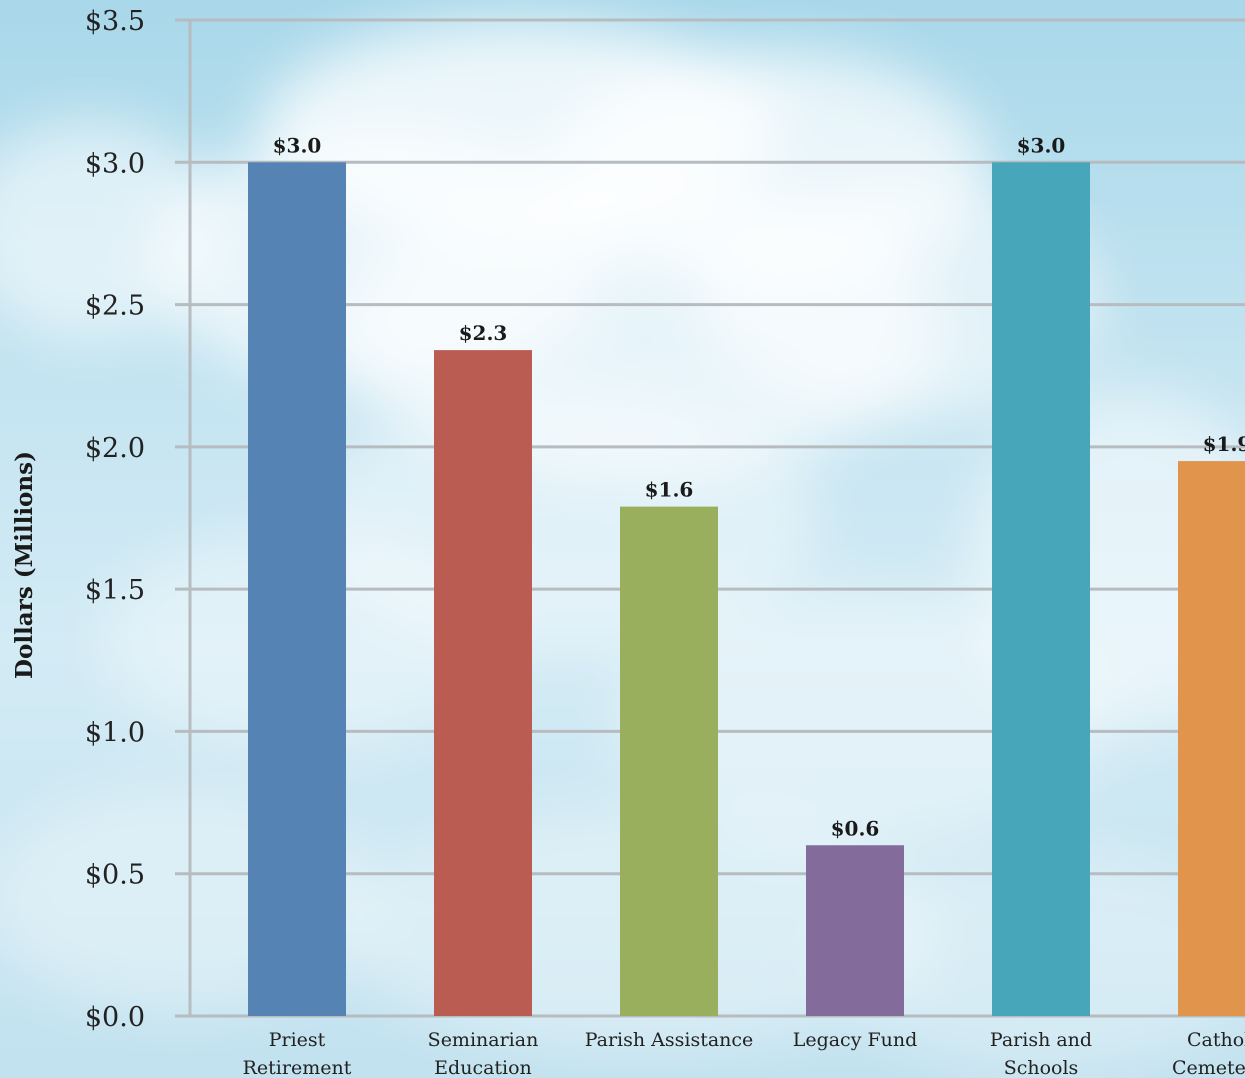  What do you see at coordinates (115, 448) in the screenshot?
I see `y-tick-label: $2.0` at bounding box center [115, 448].